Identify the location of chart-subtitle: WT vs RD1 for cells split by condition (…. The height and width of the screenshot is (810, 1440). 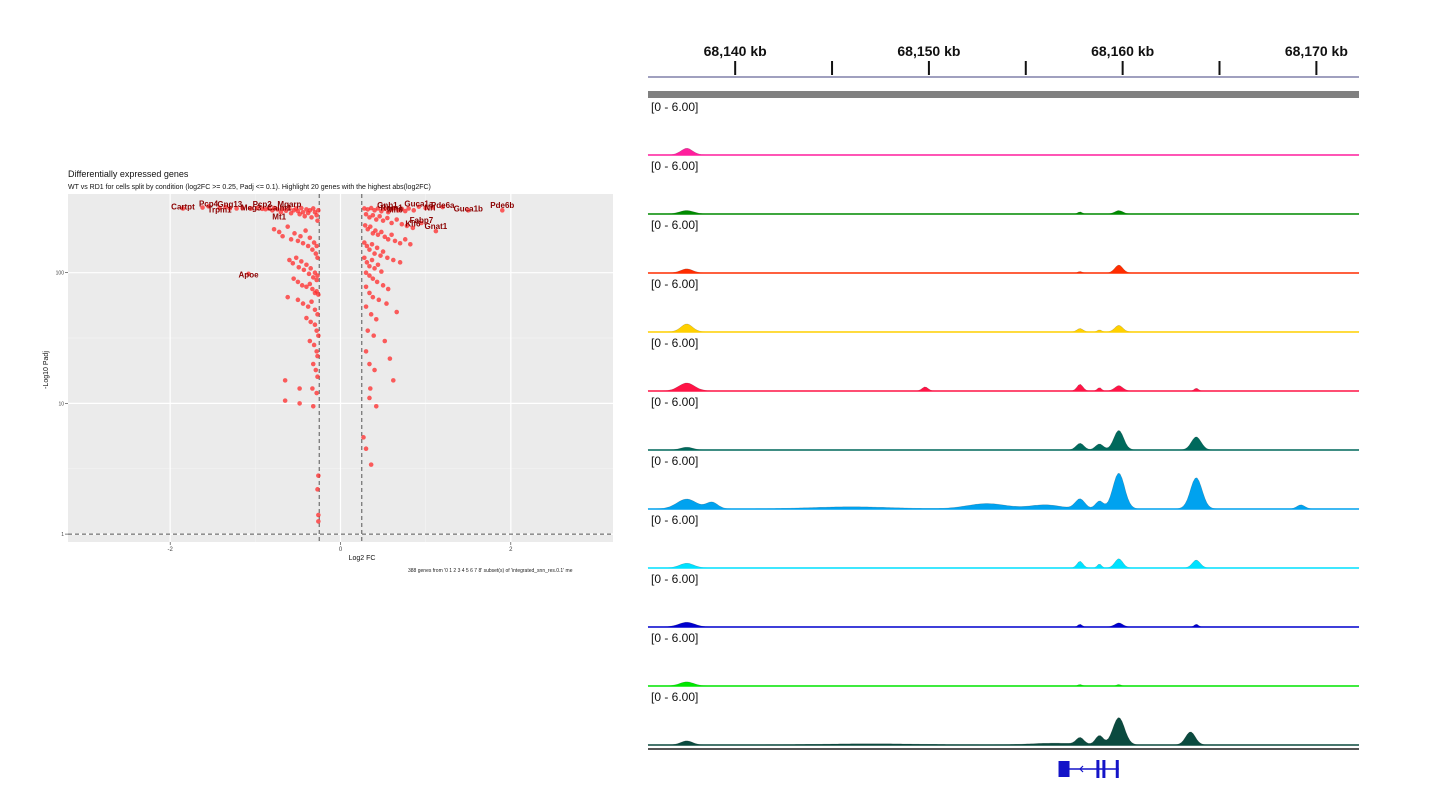
(249, 187).